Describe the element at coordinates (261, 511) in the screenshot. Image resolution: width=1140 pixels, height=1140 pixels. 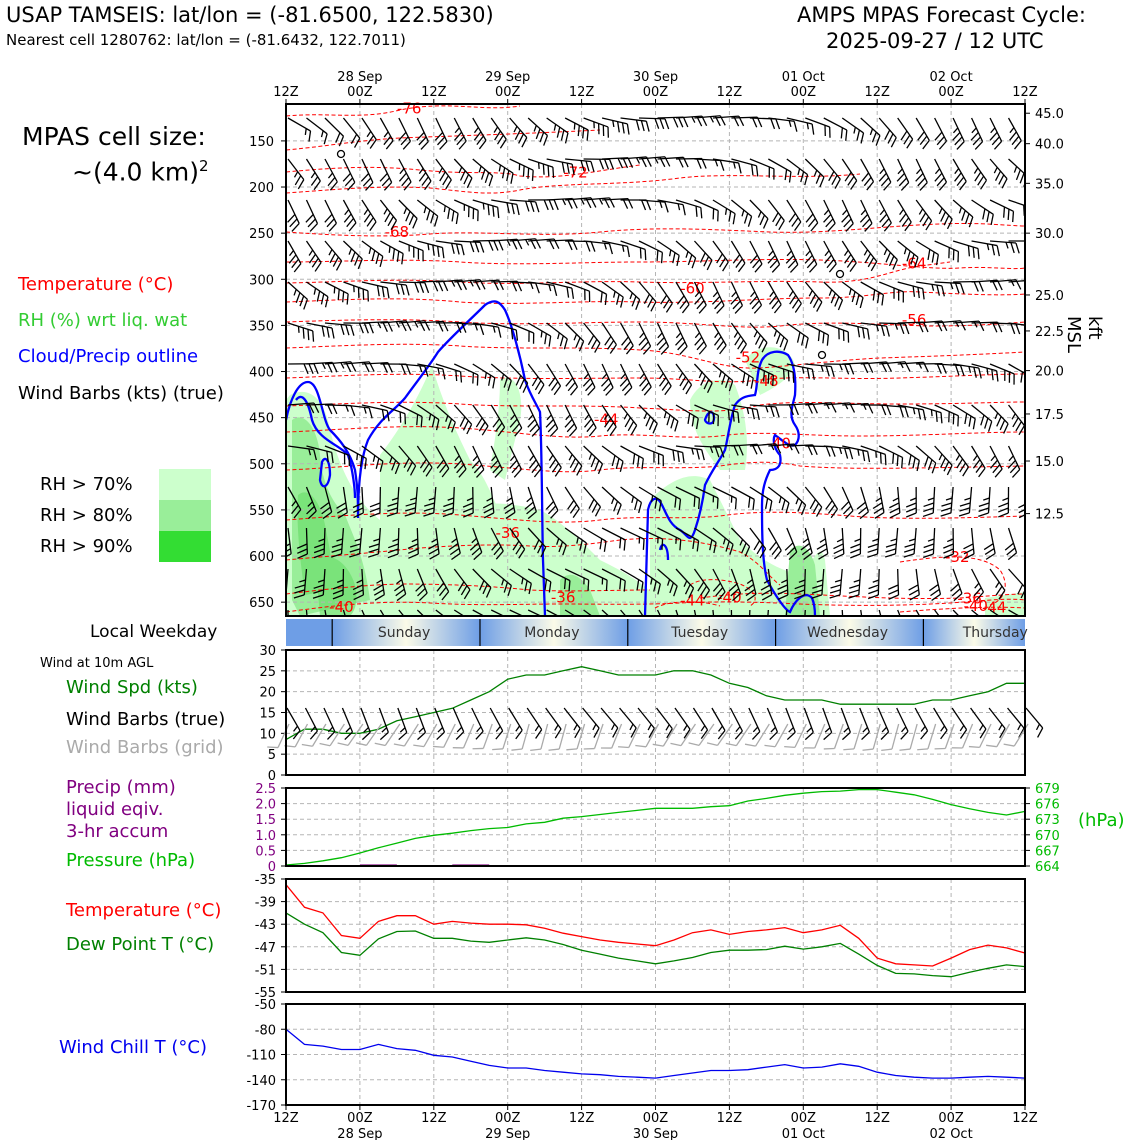
I see `pressure-tick-label: 550` at that location.